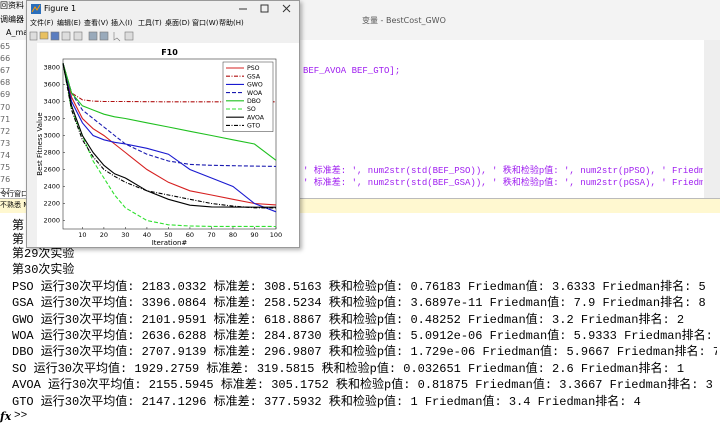  Describe the element at coordinates (255, 93) in the screenshot. I see `legend-label: WOA` at that location.